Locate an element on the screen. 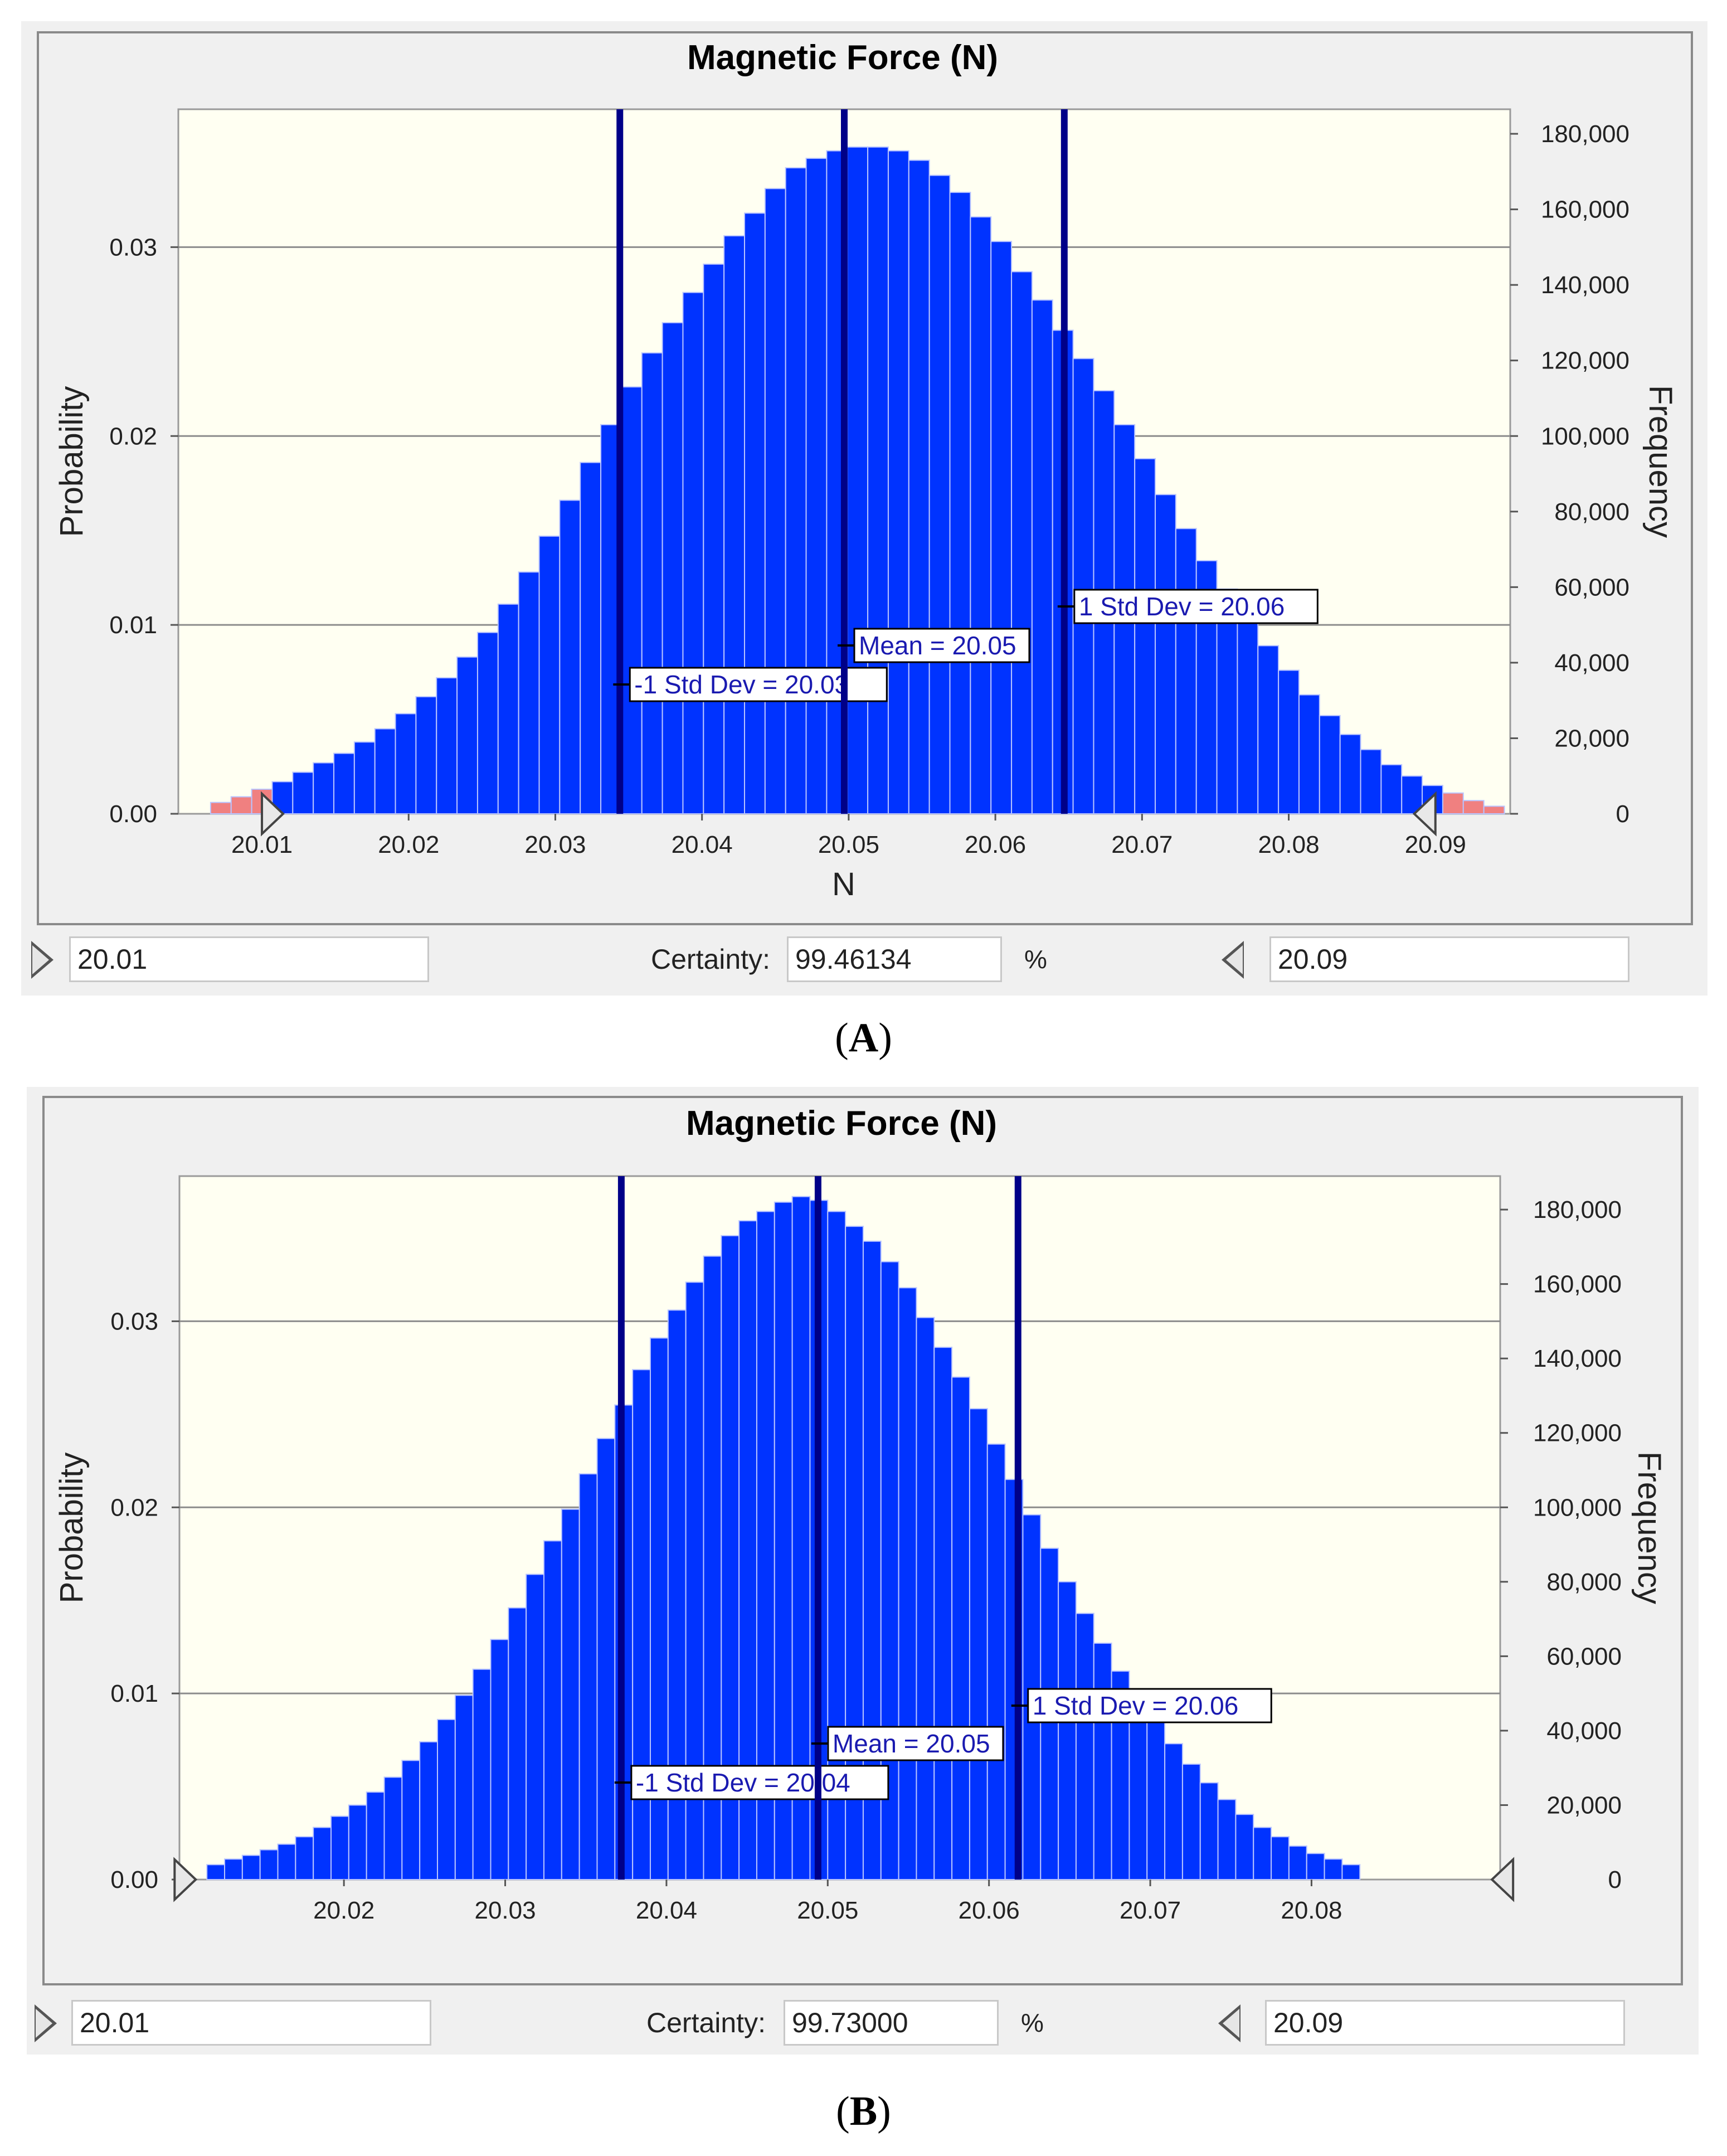 Image resolution: width=1727 pixels, height=2156 pixels. y-axis-label: Probability is located at coordinates (71, 1528).